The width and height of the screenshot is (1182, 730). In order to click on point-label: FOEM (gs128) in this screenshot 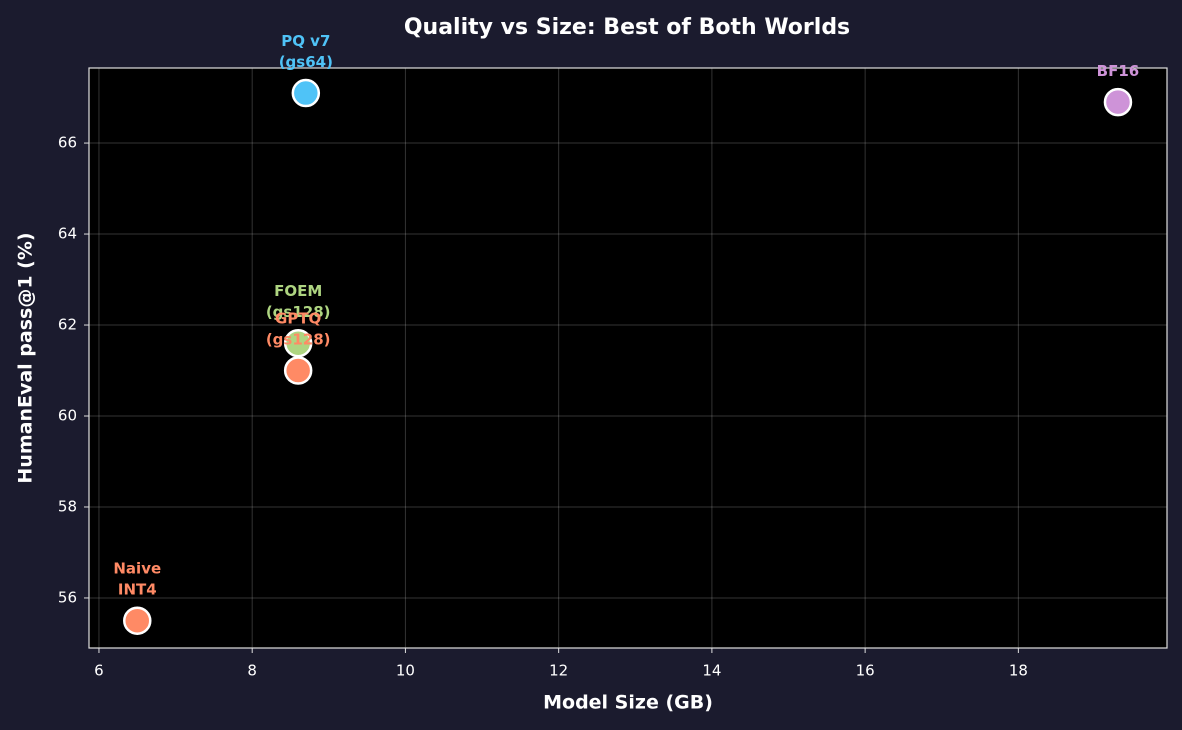, I will do `click(298, 301)`.